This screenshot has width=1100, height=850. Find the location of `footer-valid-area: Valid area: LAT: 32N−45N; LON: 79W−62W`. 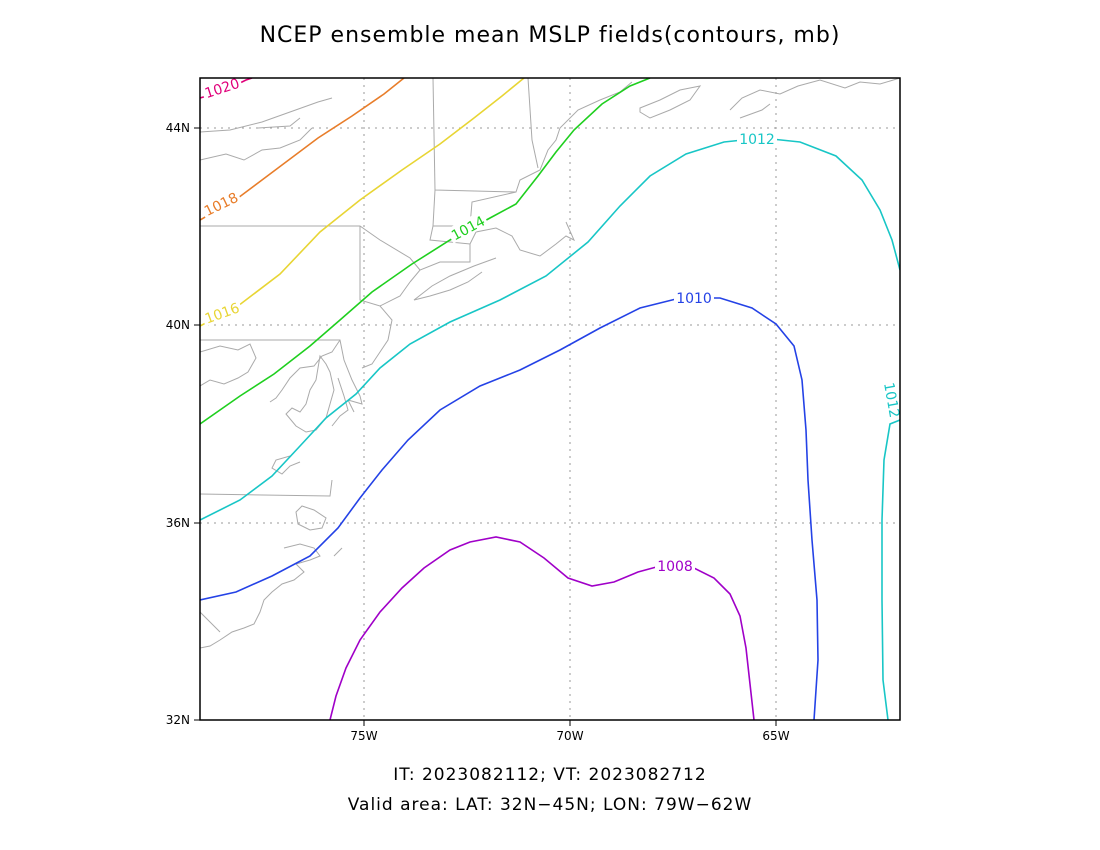

footer-valid-area: Valid area: LAT: 32N−45N; LON: 79W−62W is located at coordinates (550, 805).